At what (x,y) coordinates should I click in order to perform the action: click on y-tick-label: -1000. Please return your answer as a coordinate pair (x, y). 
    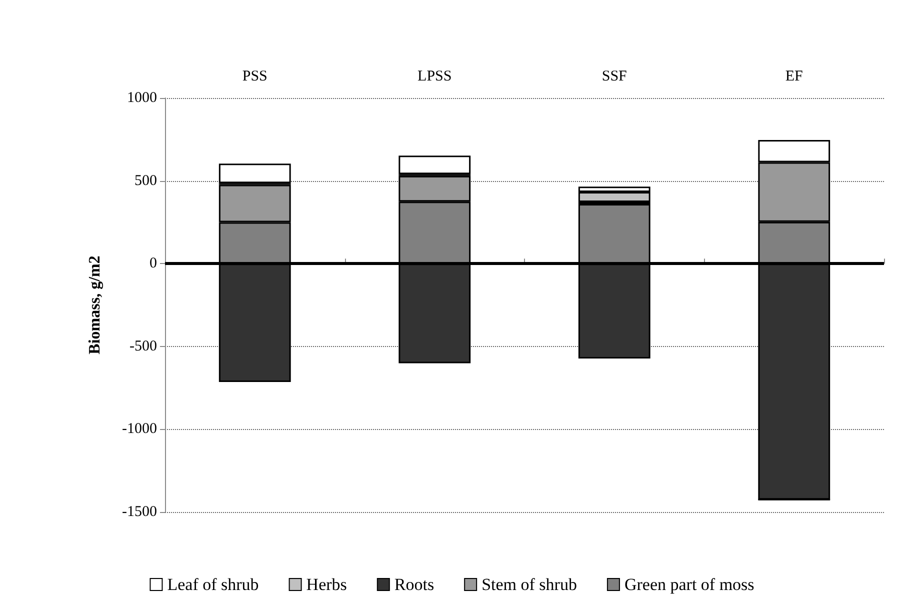
    Looking at the image, I should click on (139, 429).